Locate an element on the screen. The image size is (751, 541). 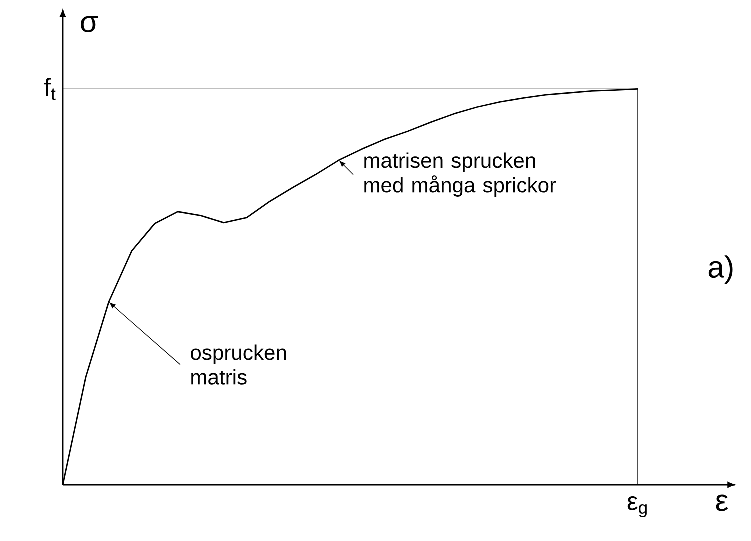
text: ε$_{g}$ is located at coordinates (637, 507).